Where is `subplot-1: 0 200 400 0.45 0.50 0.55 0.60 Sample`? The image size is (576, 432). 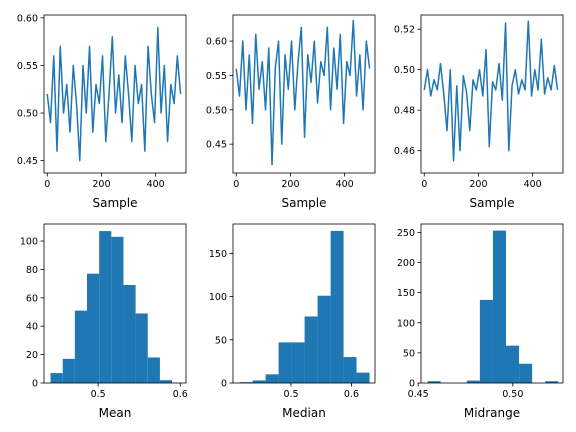
subplot-1: 0 200 400 0.45 0.50 0.55 0.60 Sample is located at coordinates (102, 111).